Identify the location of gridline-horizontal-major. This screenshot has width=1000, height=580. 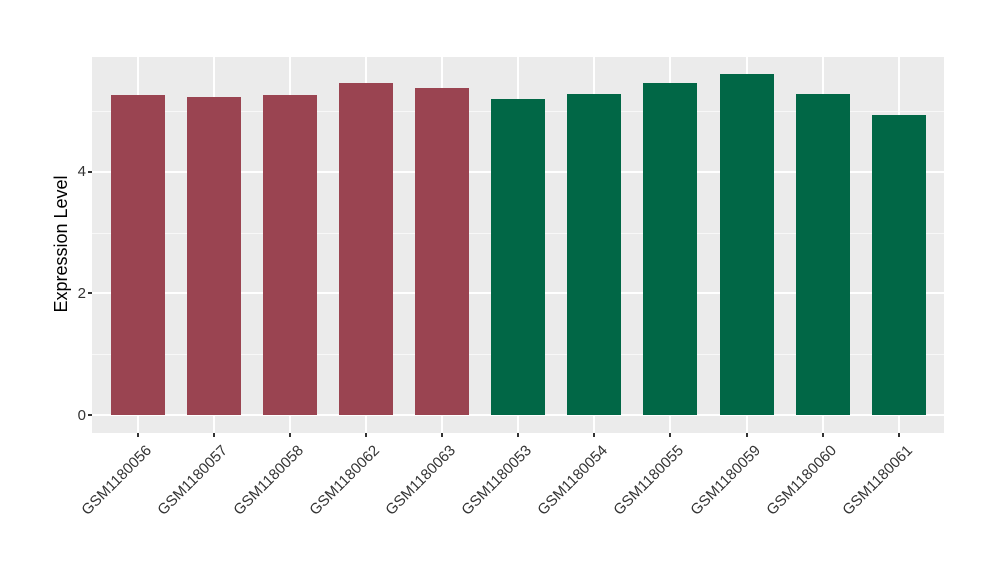
(518, 415).